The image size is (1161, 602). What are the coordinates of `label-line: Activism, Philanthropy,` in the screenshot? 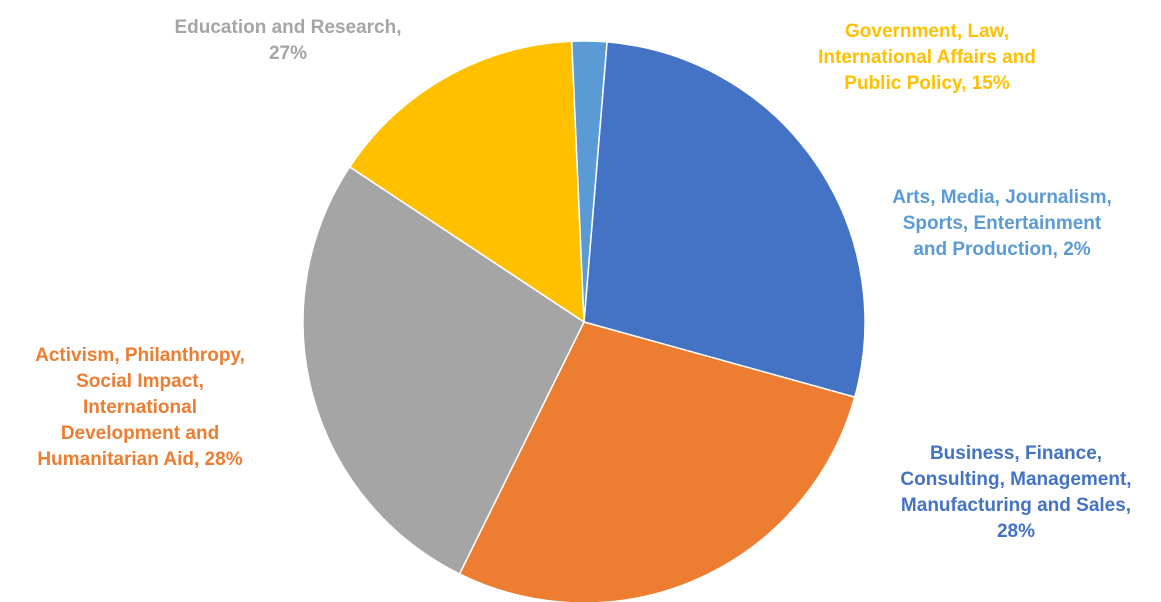 It's located at (140, 355).